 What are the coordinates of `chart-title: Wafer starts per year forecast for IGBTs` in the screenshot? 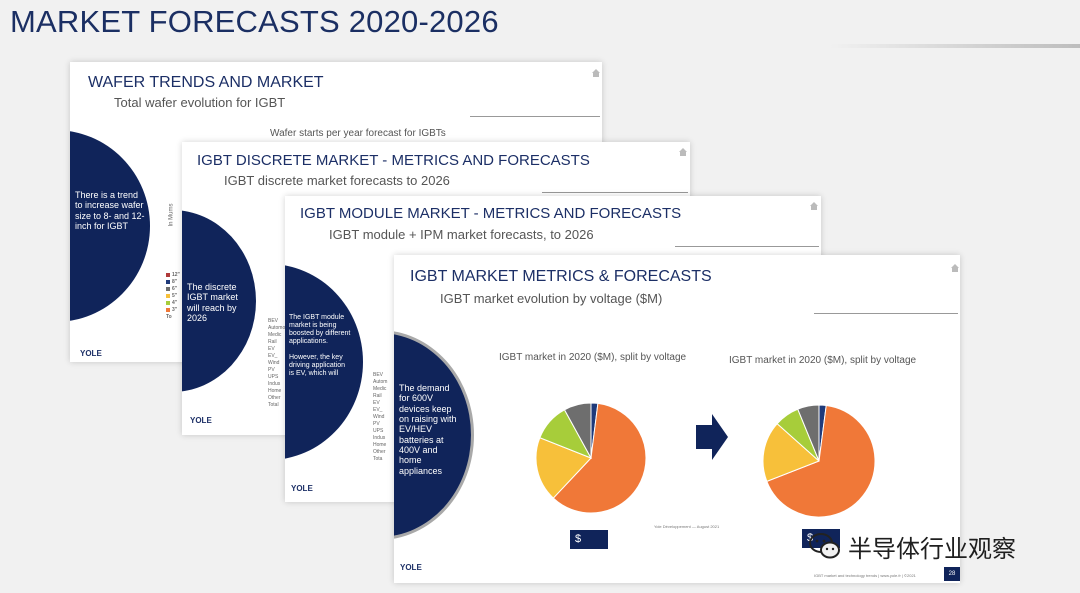 It's located at (358, 133).